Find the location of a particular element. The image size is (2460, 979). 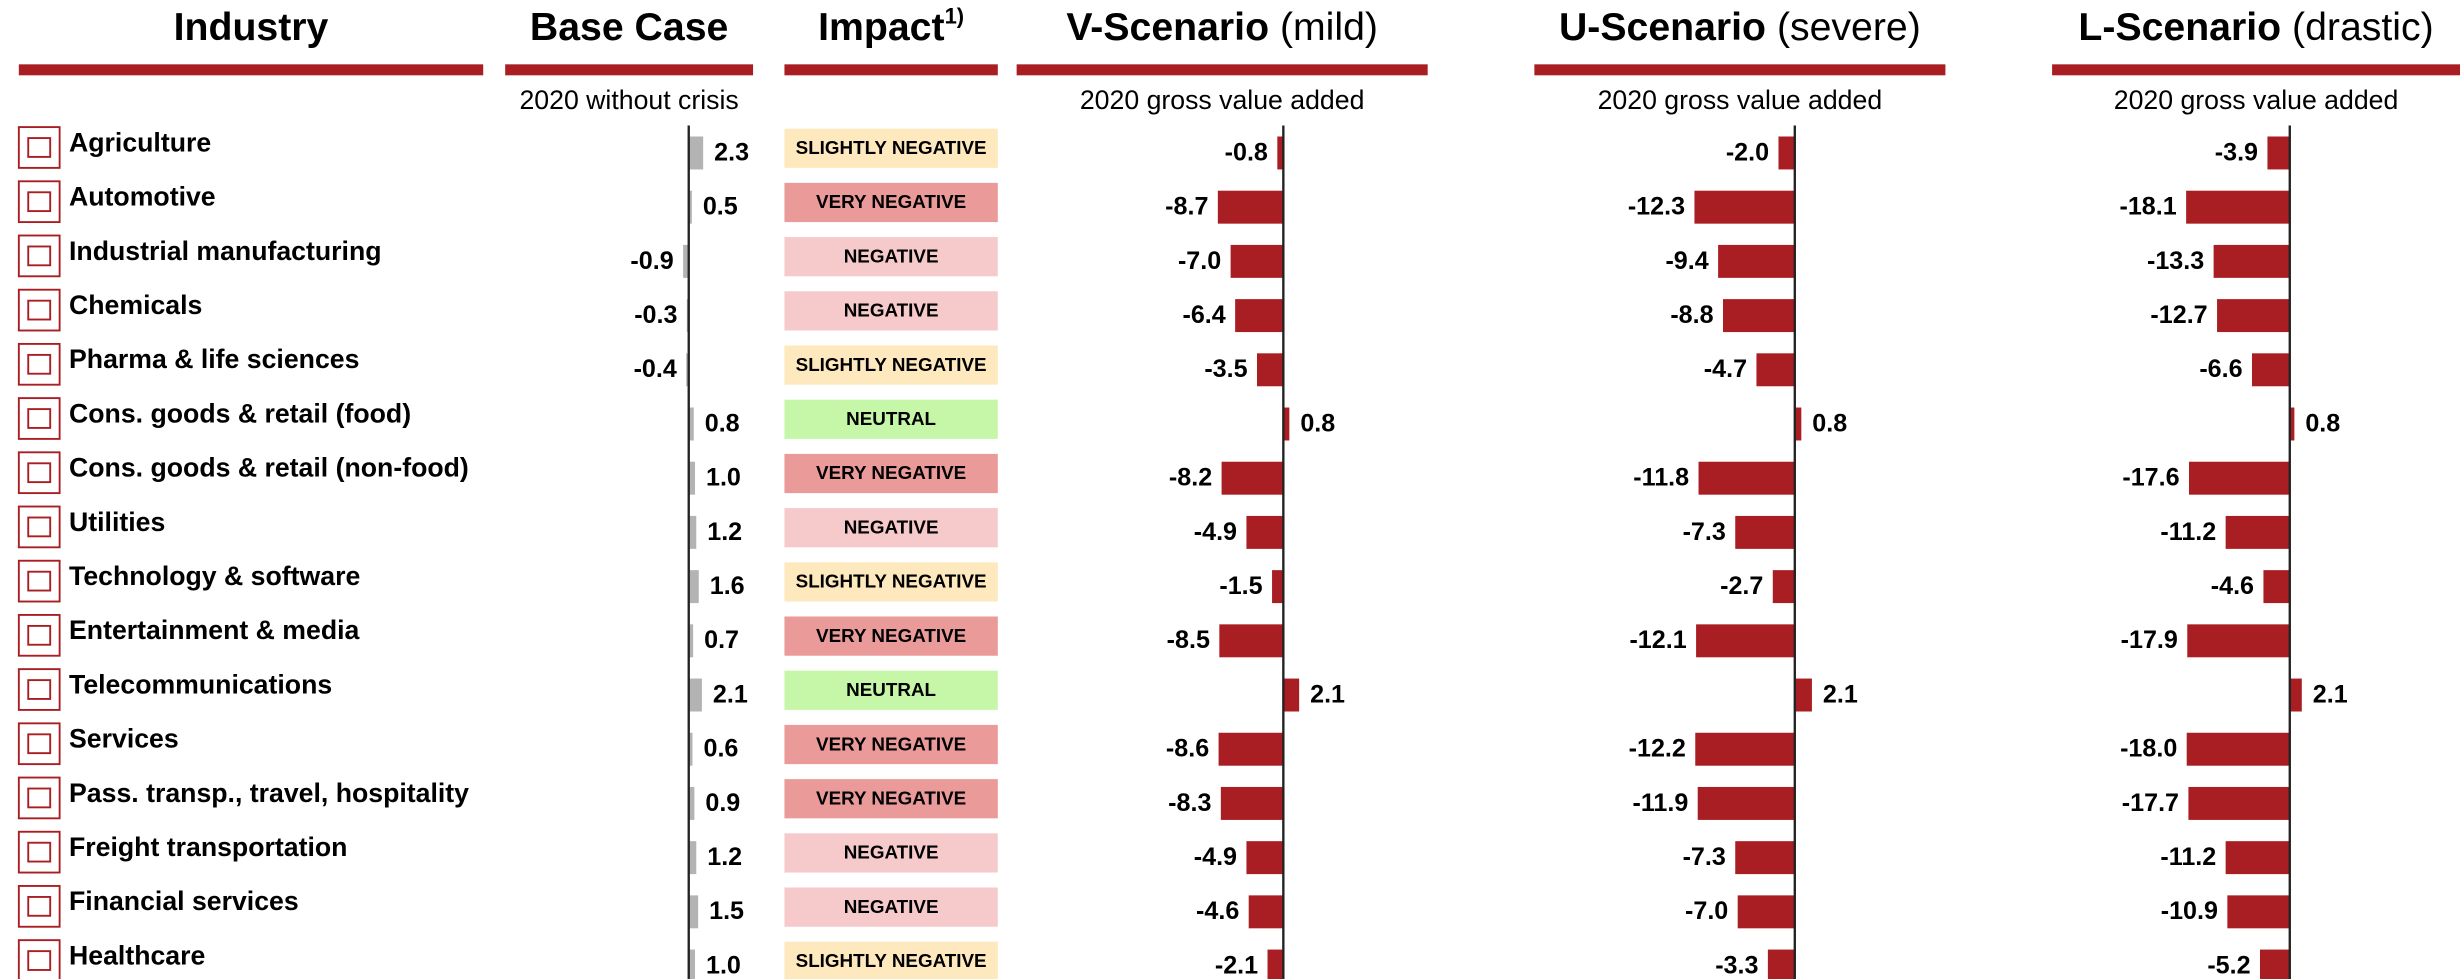

value-label: -6.6 is located at coordinates (2220, 369).